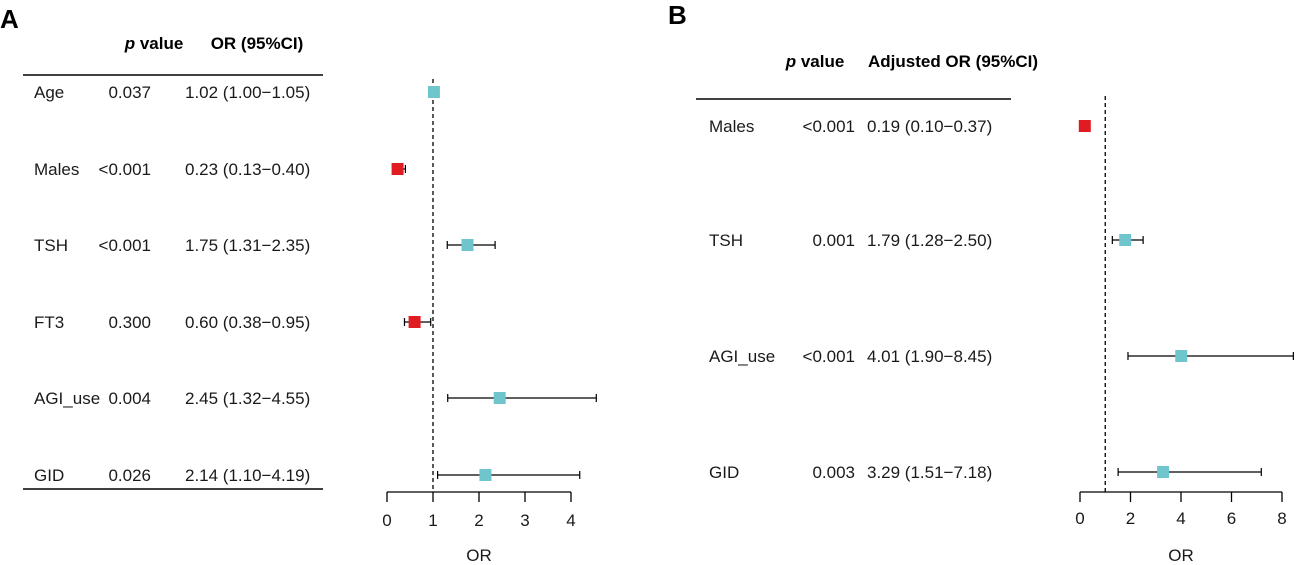 The height and width of the screenshot is (565, 1299). I want to click on row-estimate: 2.45 (1.32−4.55), so click(247, 398).